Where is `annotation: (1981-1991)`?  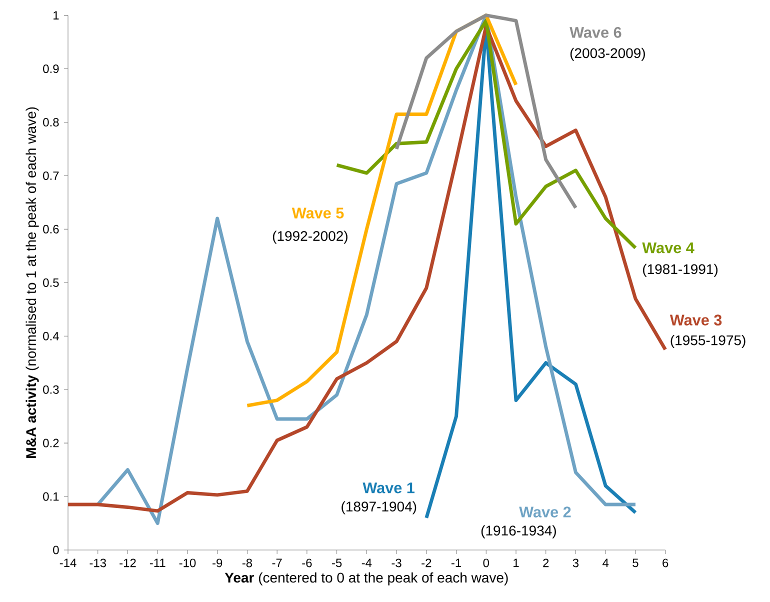 annotation: (1981-1991) is located at coordinates (680, 270).